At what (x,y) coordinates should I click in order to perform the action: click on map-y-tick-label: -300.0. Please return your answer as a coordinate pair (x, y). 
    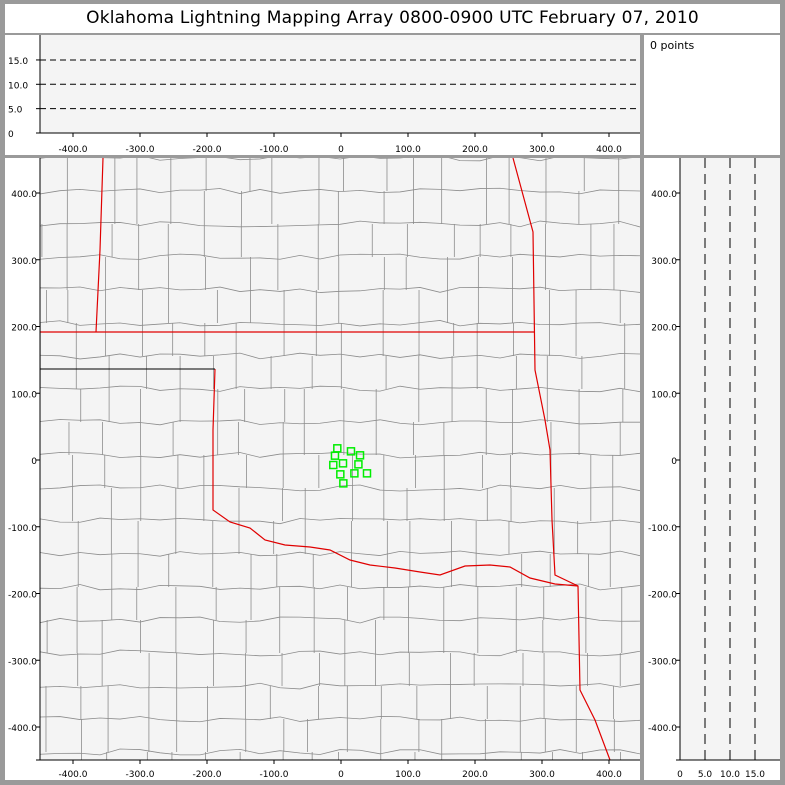
    Looking at the image, I should click on (22, 662).